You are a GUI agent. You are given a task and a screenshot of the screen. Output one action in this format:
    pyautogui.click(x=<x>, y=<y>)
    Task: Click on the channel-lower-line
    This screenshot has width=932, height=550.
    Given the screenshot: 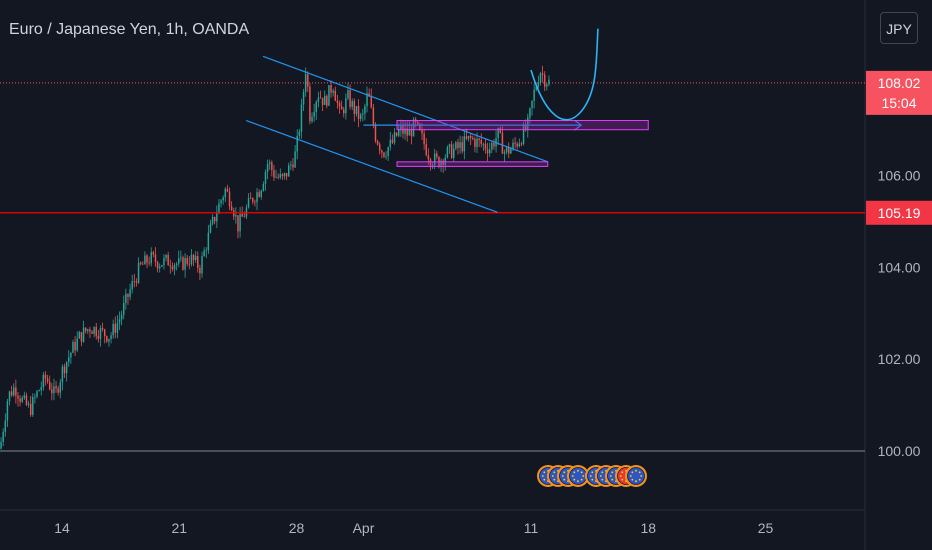 What is the action you would take?
    pyautogui.click(x=372, y=166)
    